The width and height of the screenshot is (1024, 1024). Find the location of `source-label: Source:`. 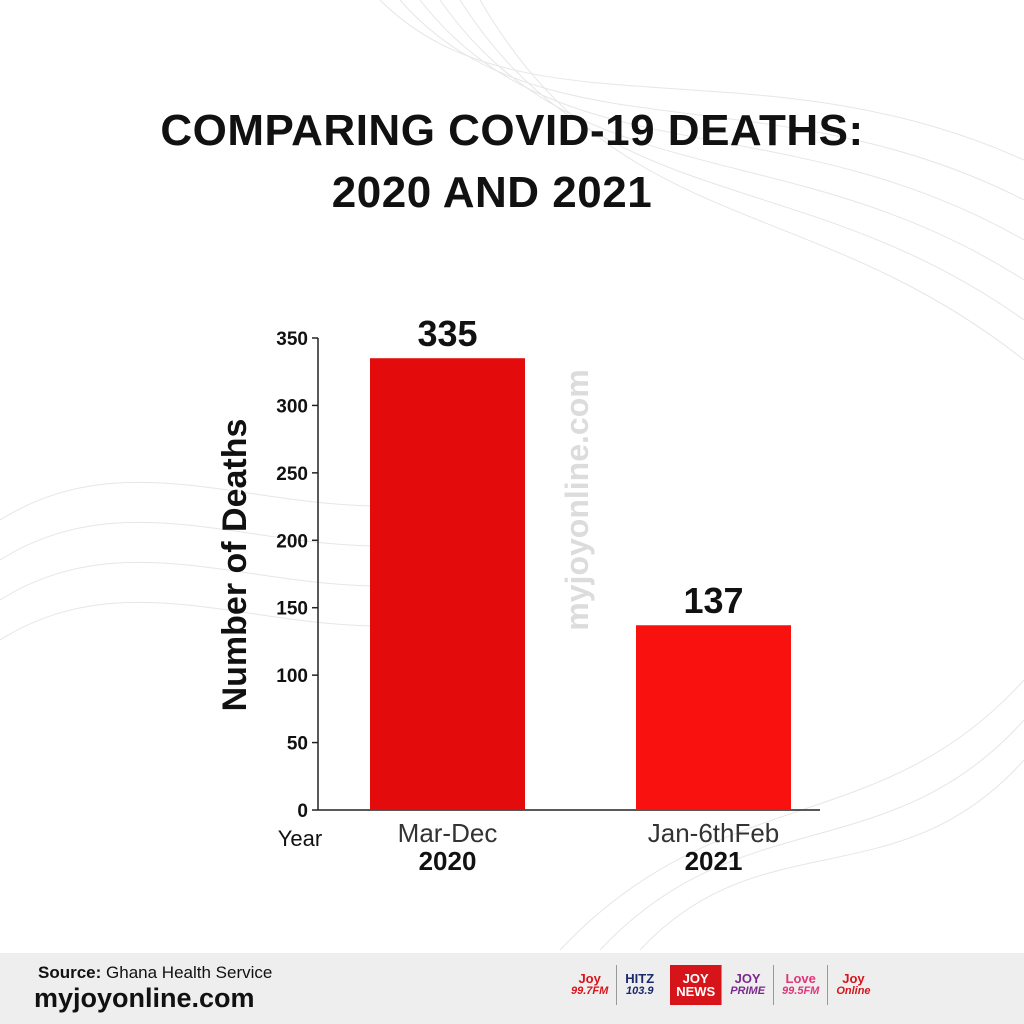

source-label: Source: is located at coordinates (70, 972).